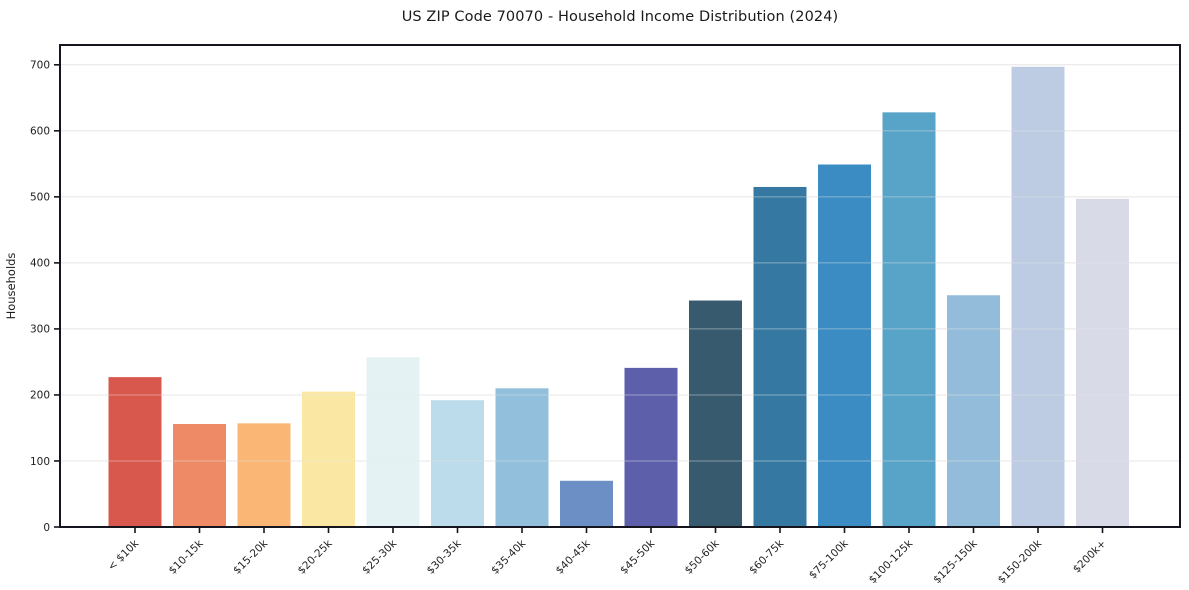 This screenshot has height=590, width=1189. What do you see at coordinates (40, 330) in the screenshot?
I see `y-tick-label: 300` at bounding box center [40, 330].